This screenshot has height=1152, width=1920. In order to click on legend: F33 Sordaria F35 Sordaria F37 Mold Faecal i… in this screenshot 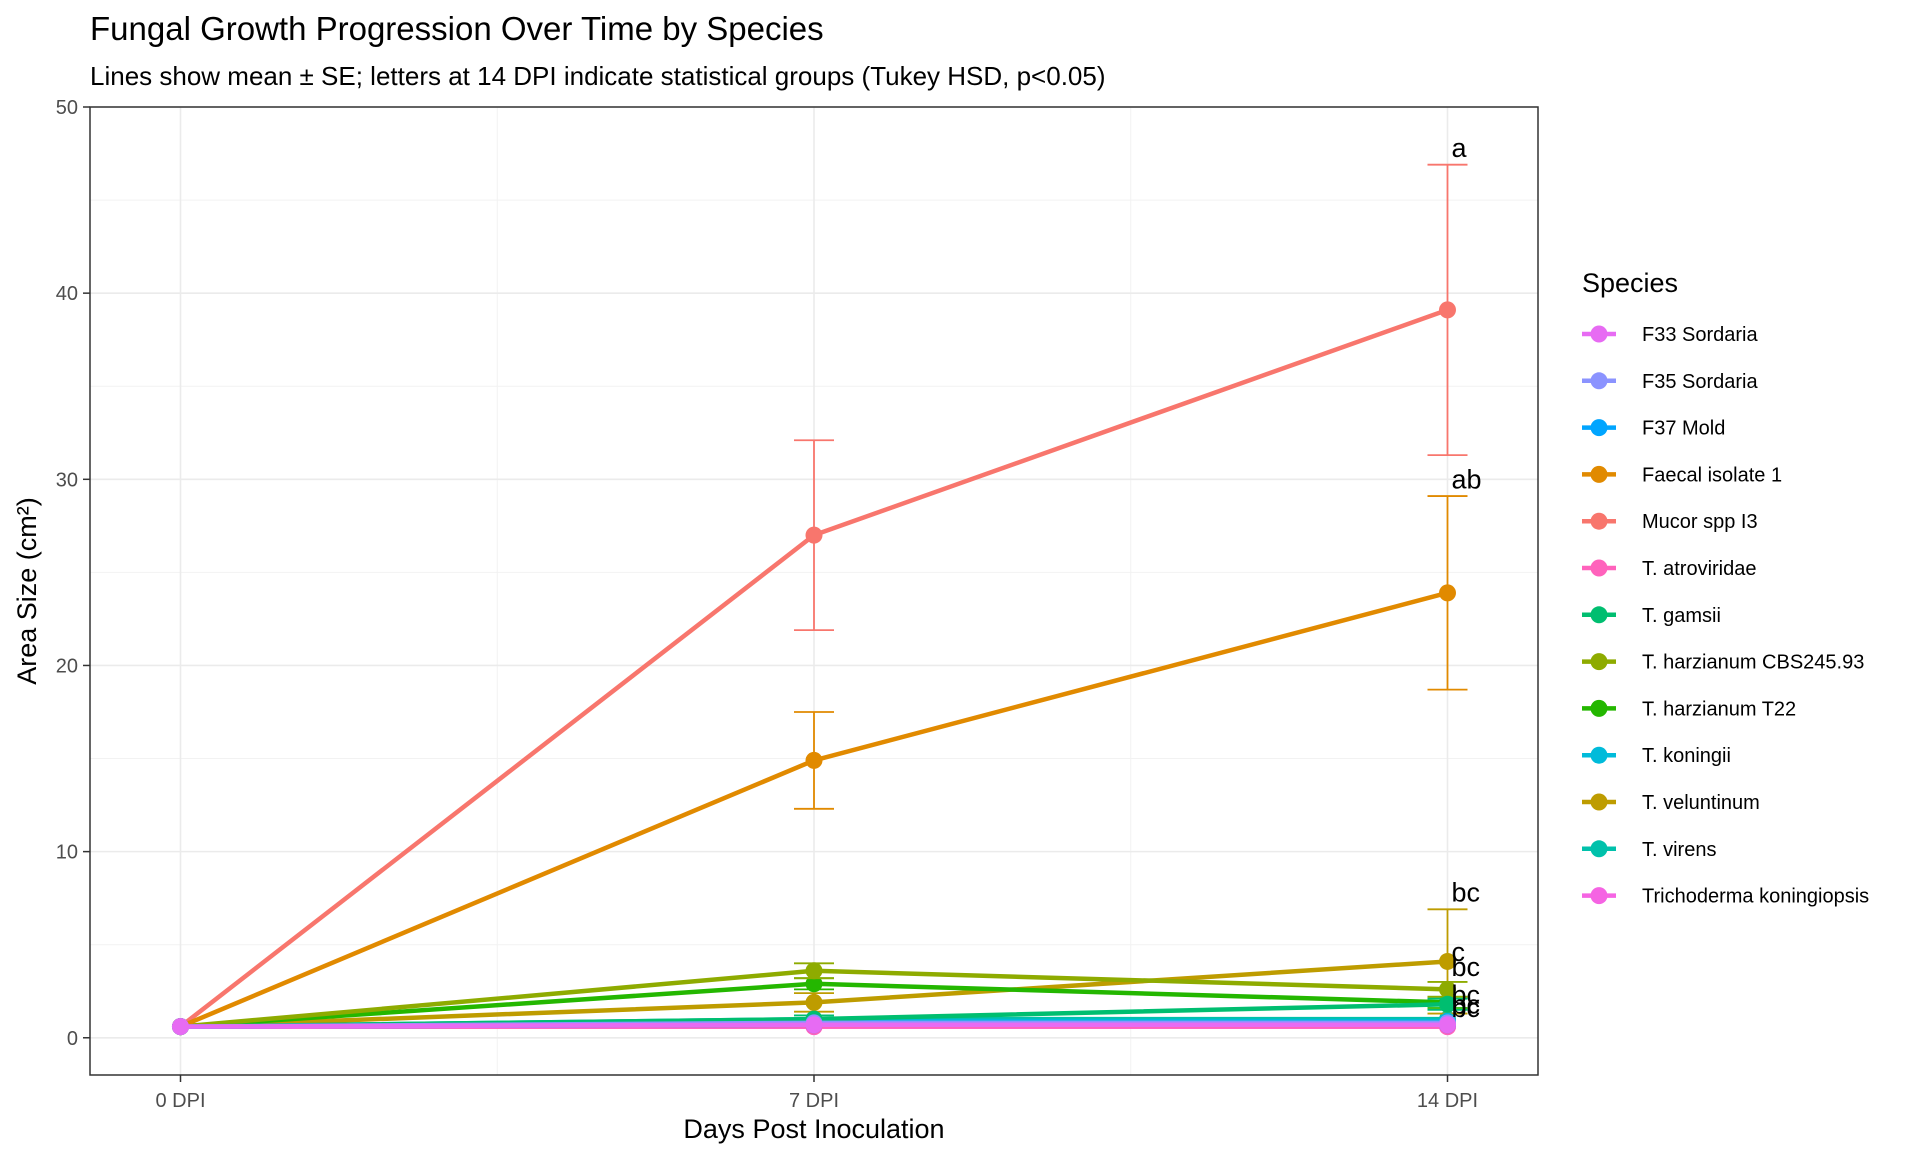, I will do `click(1725, 616)`.